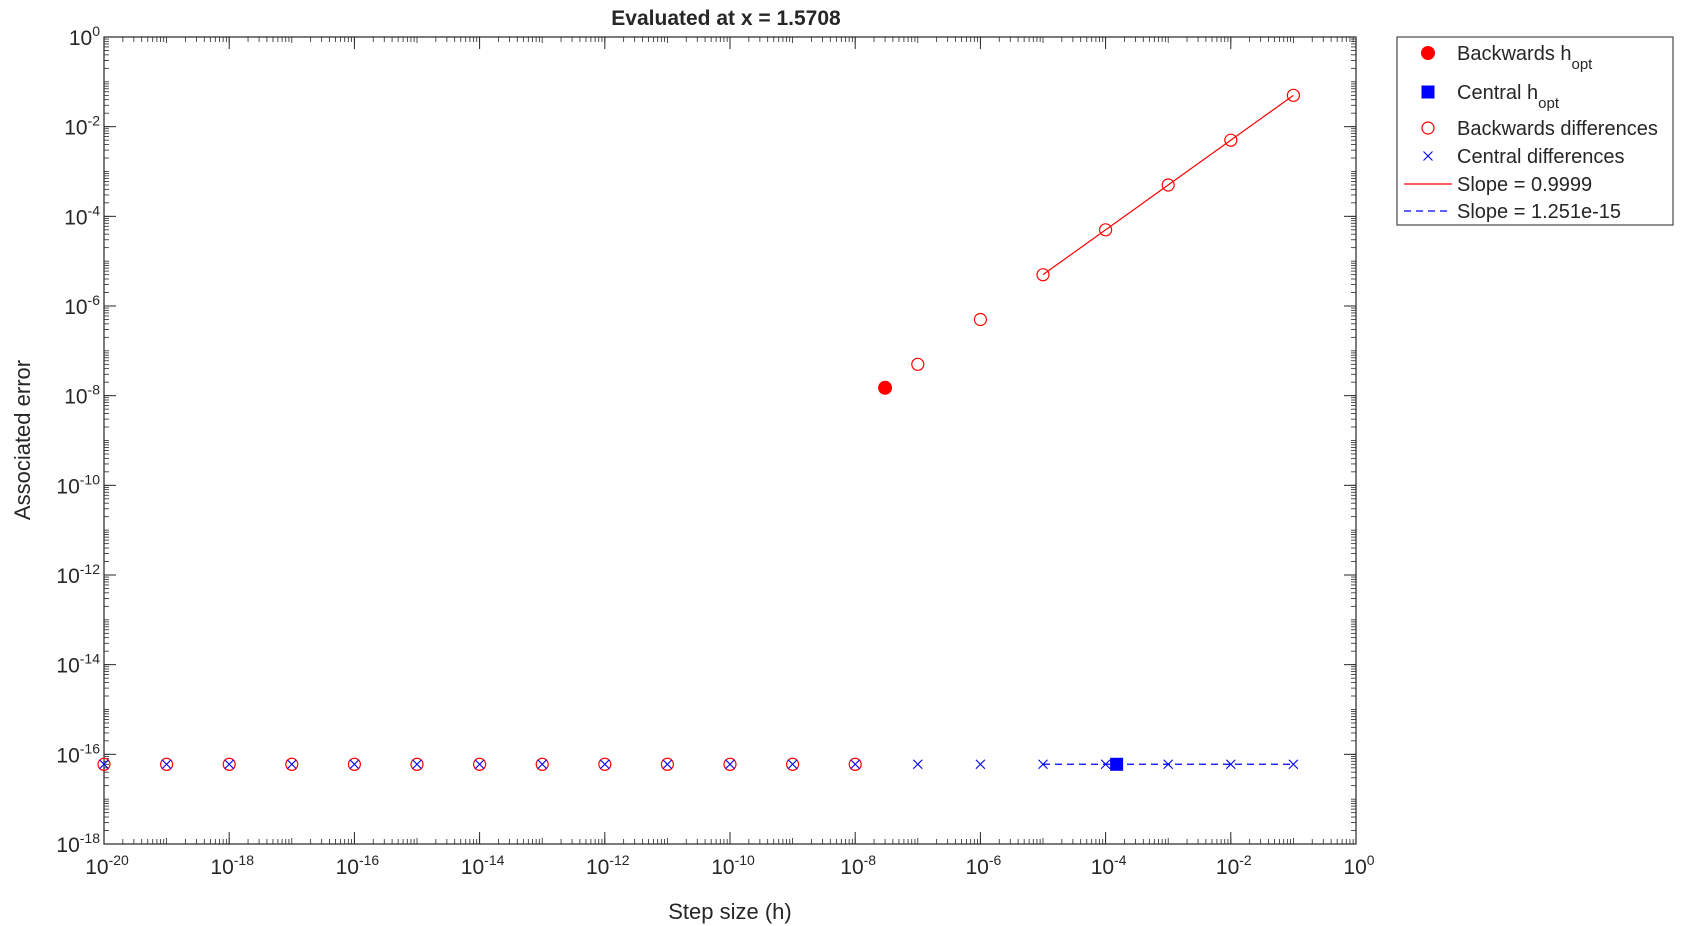 Image resolution: width=1684 pixels, height=926 pixels. I want to click on y-axis-label: Associated error, so click(22, 440).